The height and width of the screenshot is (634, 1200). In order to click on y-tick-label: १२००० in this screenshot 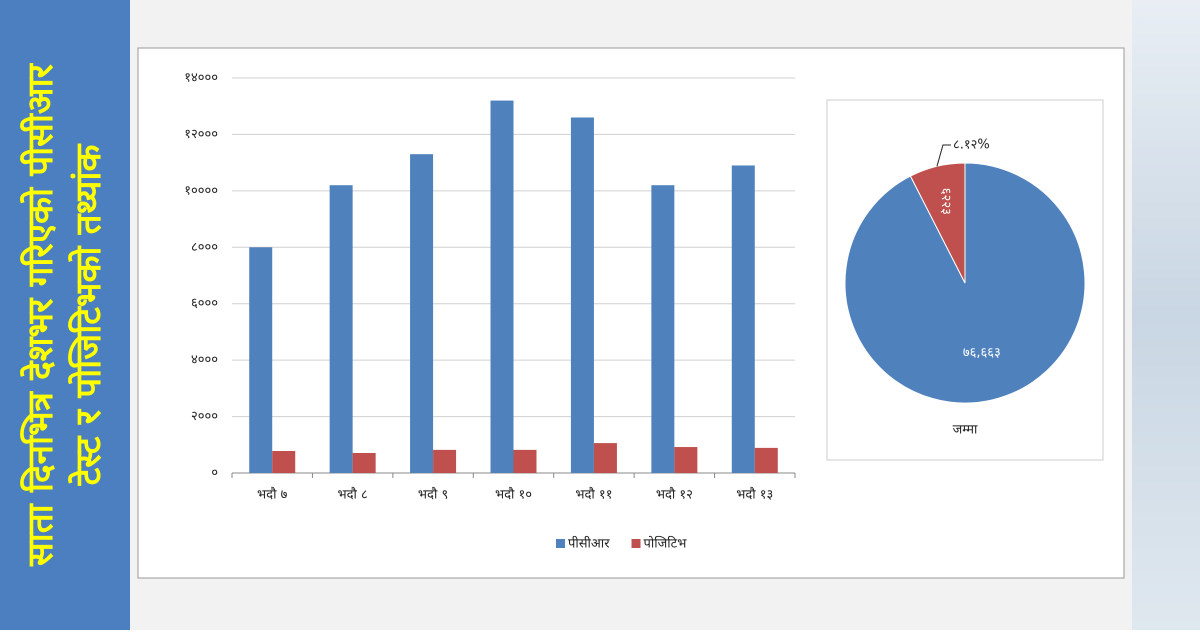, I will do `click(201, 134)`.